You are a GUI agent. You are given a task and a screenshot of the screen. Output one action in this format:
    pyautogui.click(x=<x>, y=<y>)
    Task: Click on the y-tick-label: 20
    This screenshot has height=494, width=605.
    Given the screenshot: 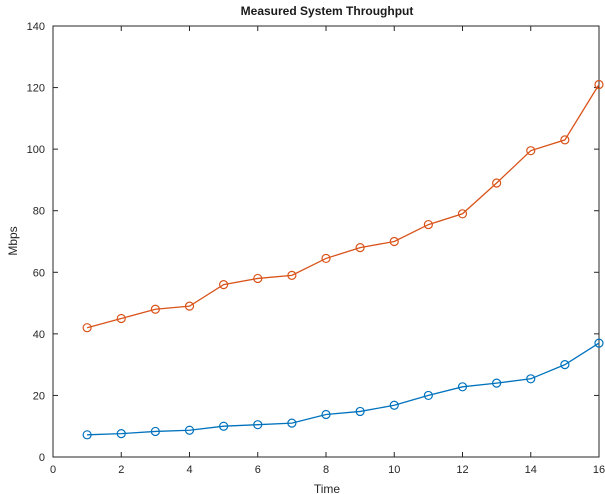 What is the action you would take?
    pyautogui.click(x=39, y=396)
    